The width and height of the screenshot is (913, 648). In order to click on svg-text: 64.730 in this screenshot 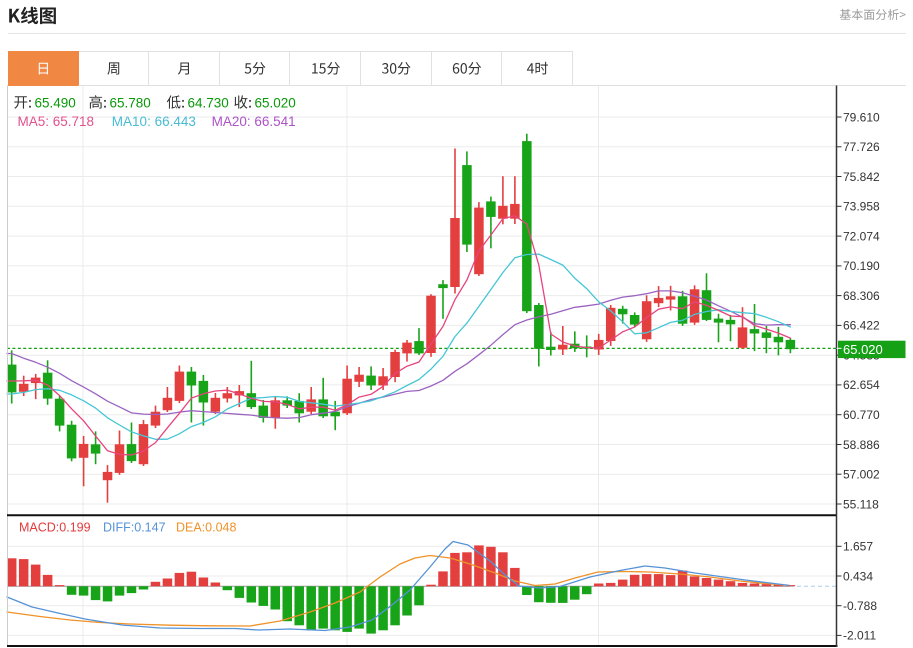, I will do `click(208, 103)`.